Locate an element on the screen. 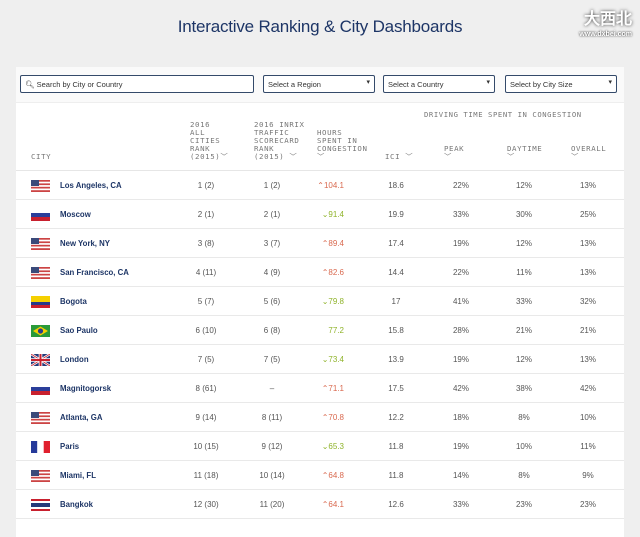 This screenshot has height=537, width=640. city-name: San Francisco, CA is located at coordinates (94, 272).